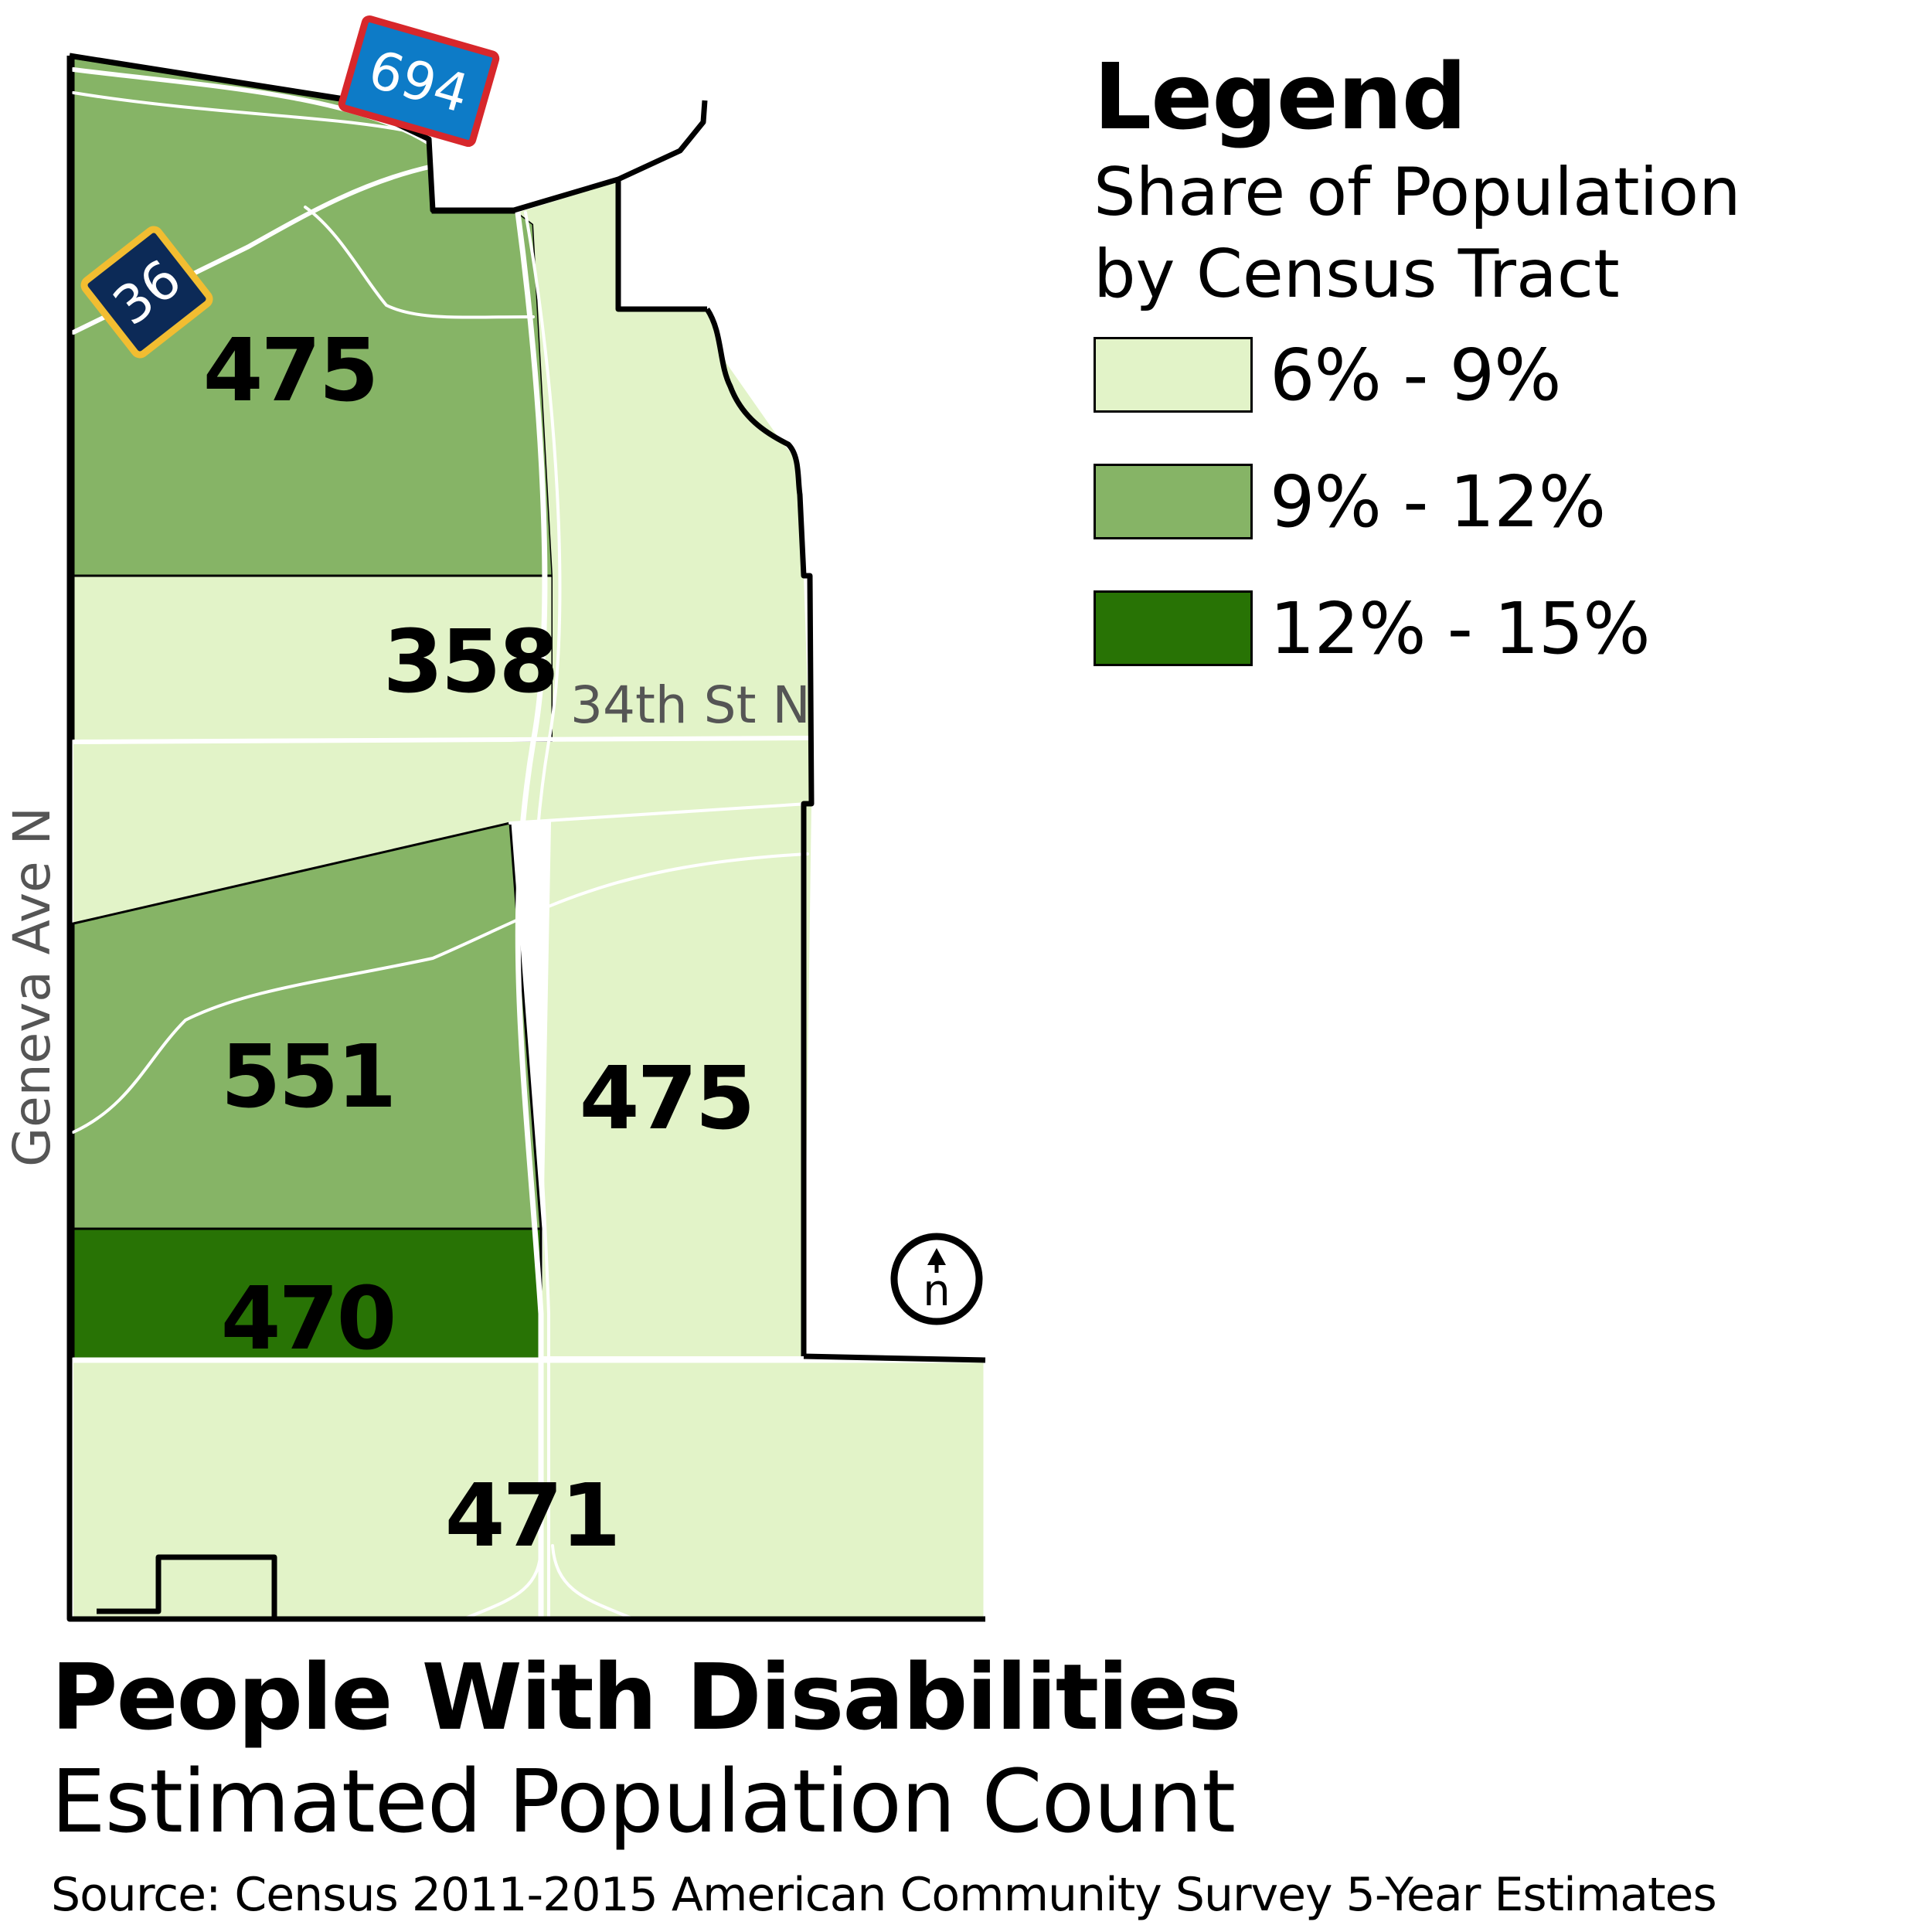 The image size is (1932, 1932). Describe the element at coordinates (691, 705) in the screenshot. I see `street-label-34th: 34th St N` at that location.